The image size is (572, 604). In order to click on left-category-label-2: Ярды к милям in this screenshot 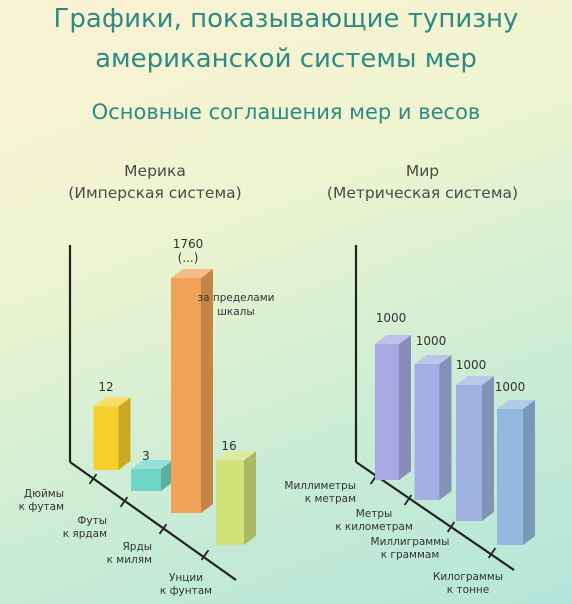, I will do `click(129, 553)`.